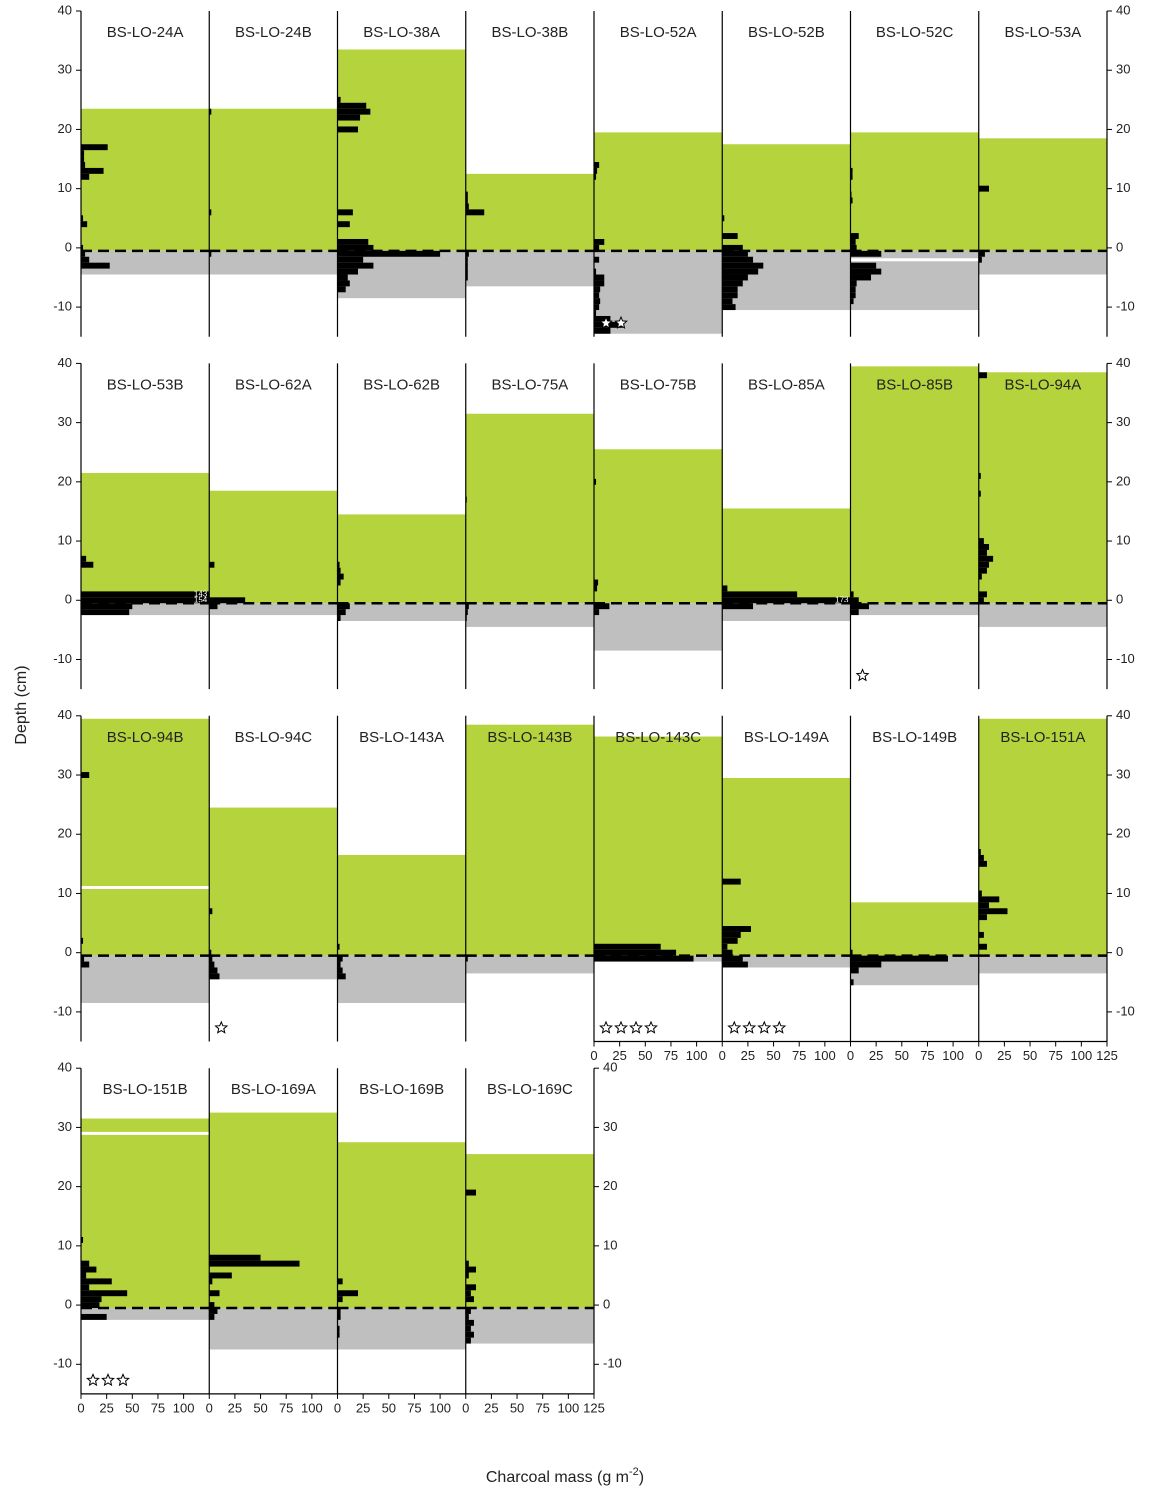 Image resolution: width=1153 pixels, height=1493 pixels. Describe the element at coordinates (565, 1476) in the screenshot. I see `x-axis-label: Charcoal mass (g m-2)` at that location.